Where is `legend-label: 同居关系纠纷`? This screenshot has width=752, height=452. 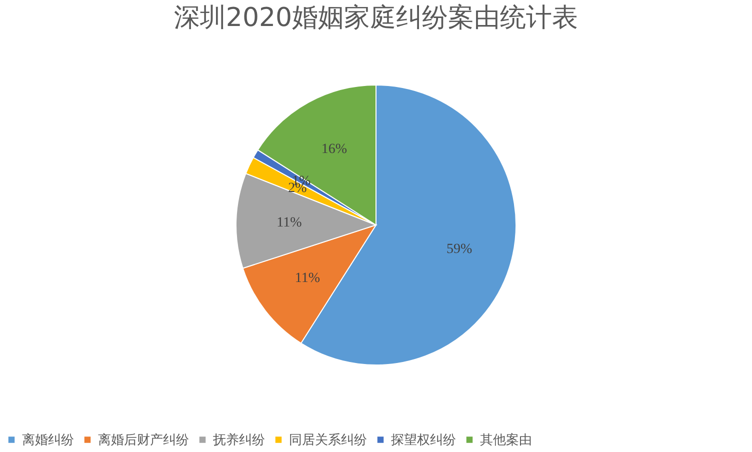
legend-label: 同居关系纠纷 is located at coordinates (328, 440).